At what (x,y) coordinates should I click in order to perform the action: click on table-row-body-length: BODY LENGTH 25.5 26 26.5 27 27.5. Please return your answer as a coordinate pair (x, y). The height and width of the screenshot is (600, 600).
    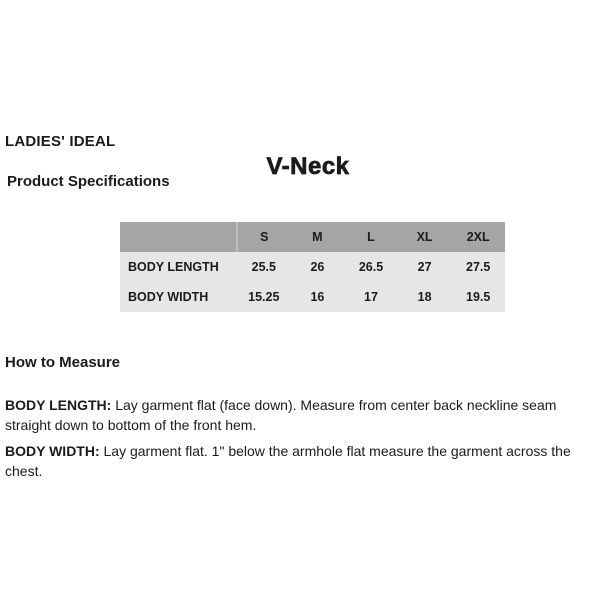
    Looking at the image, I should click on (312, 267).